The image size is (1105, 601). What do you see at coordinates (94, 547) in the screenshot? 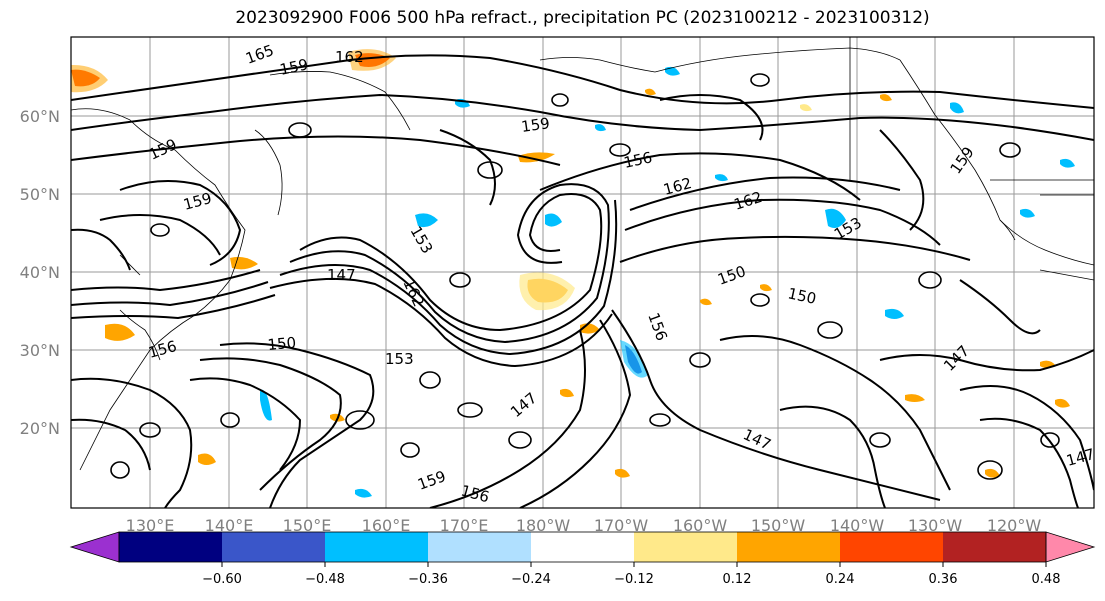
I see `colorbar-extend-low` at bounding box center [94, 547].